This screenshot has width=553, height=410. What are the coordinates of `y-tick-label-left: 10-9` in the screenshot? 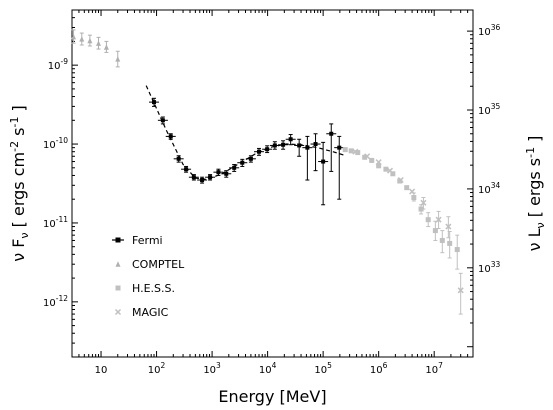 It's located at (58, 64).